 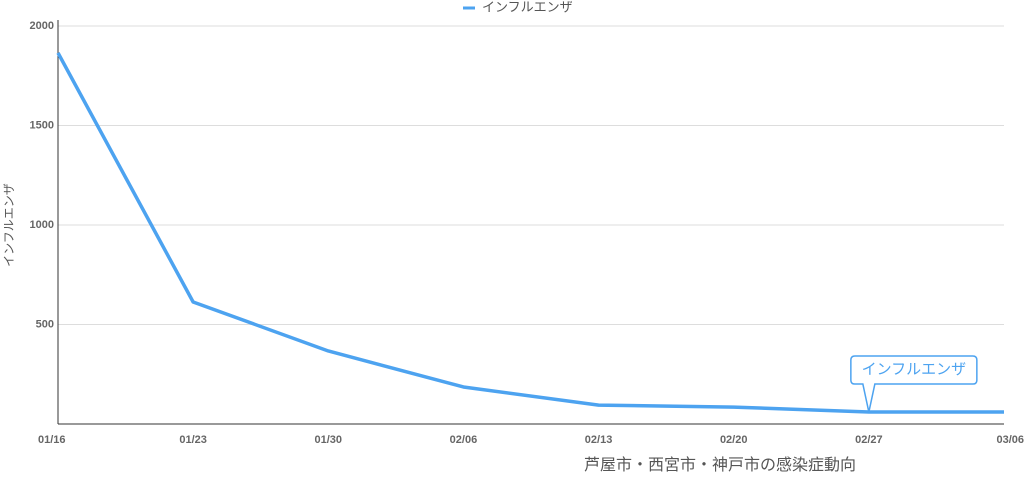 I want to click on x-tick-label: 01/30, so click(x=329, y=440).